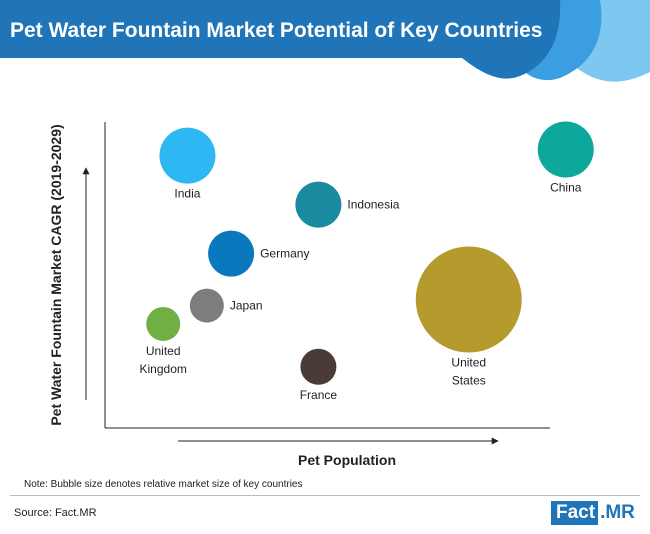 The height and width of the screenshot is (534, 650). Describe the element at coordinates (468, 299) in the screenshot. I see `bubble-united-states` at that location.